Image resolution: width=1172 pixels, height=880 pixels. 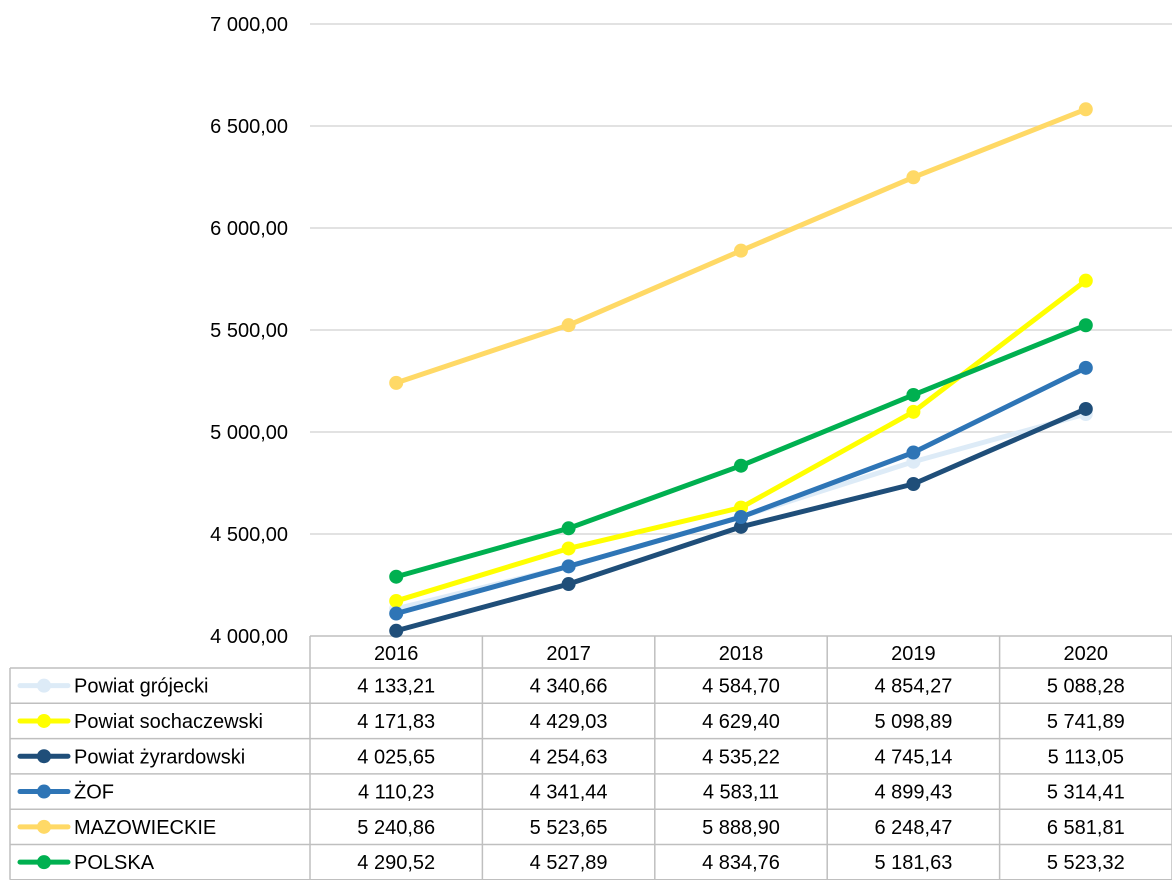 What do you see at coordinates (913, 793) in the screenshot?
I see `table-cell: 4 899,43` at bounding box center [913, 793].